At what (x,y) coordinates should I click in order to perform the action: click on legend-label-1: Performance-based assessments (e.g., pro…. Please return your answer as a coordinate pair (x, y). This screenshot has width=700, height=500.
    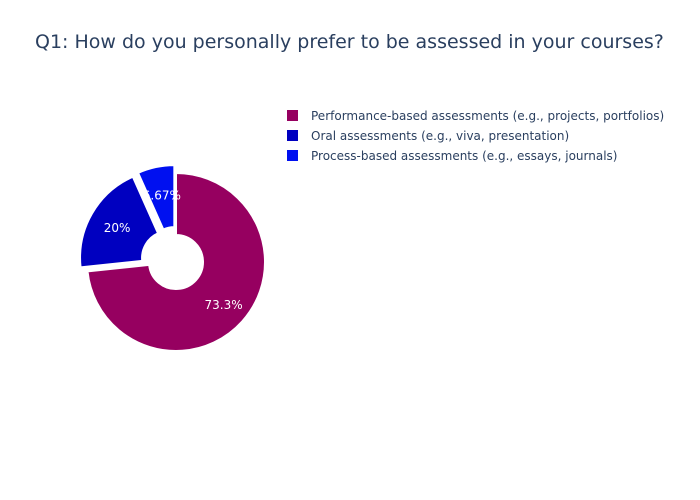
    Looking at the image, I should click on (487, 116).